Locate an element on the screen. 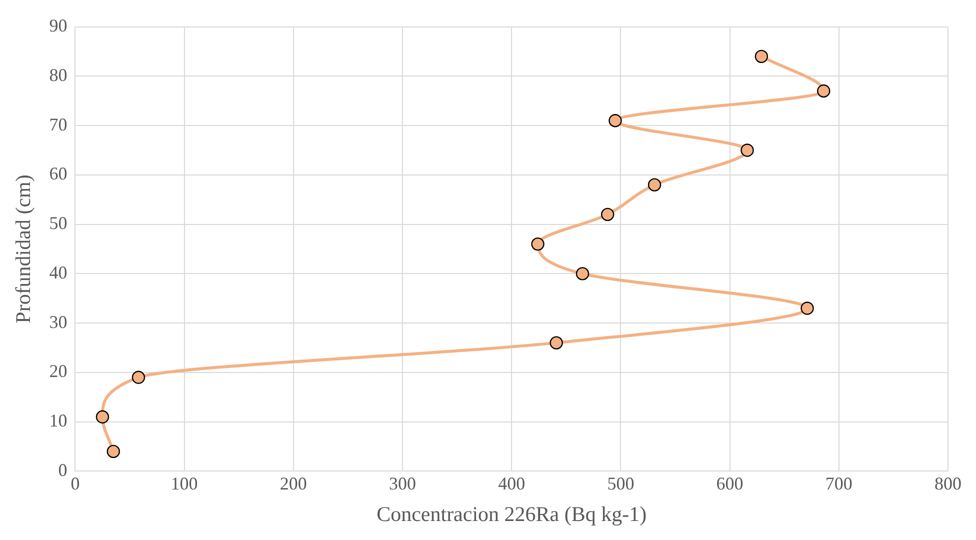  x-tick-label: 0 is located at coordinates (75, 484).